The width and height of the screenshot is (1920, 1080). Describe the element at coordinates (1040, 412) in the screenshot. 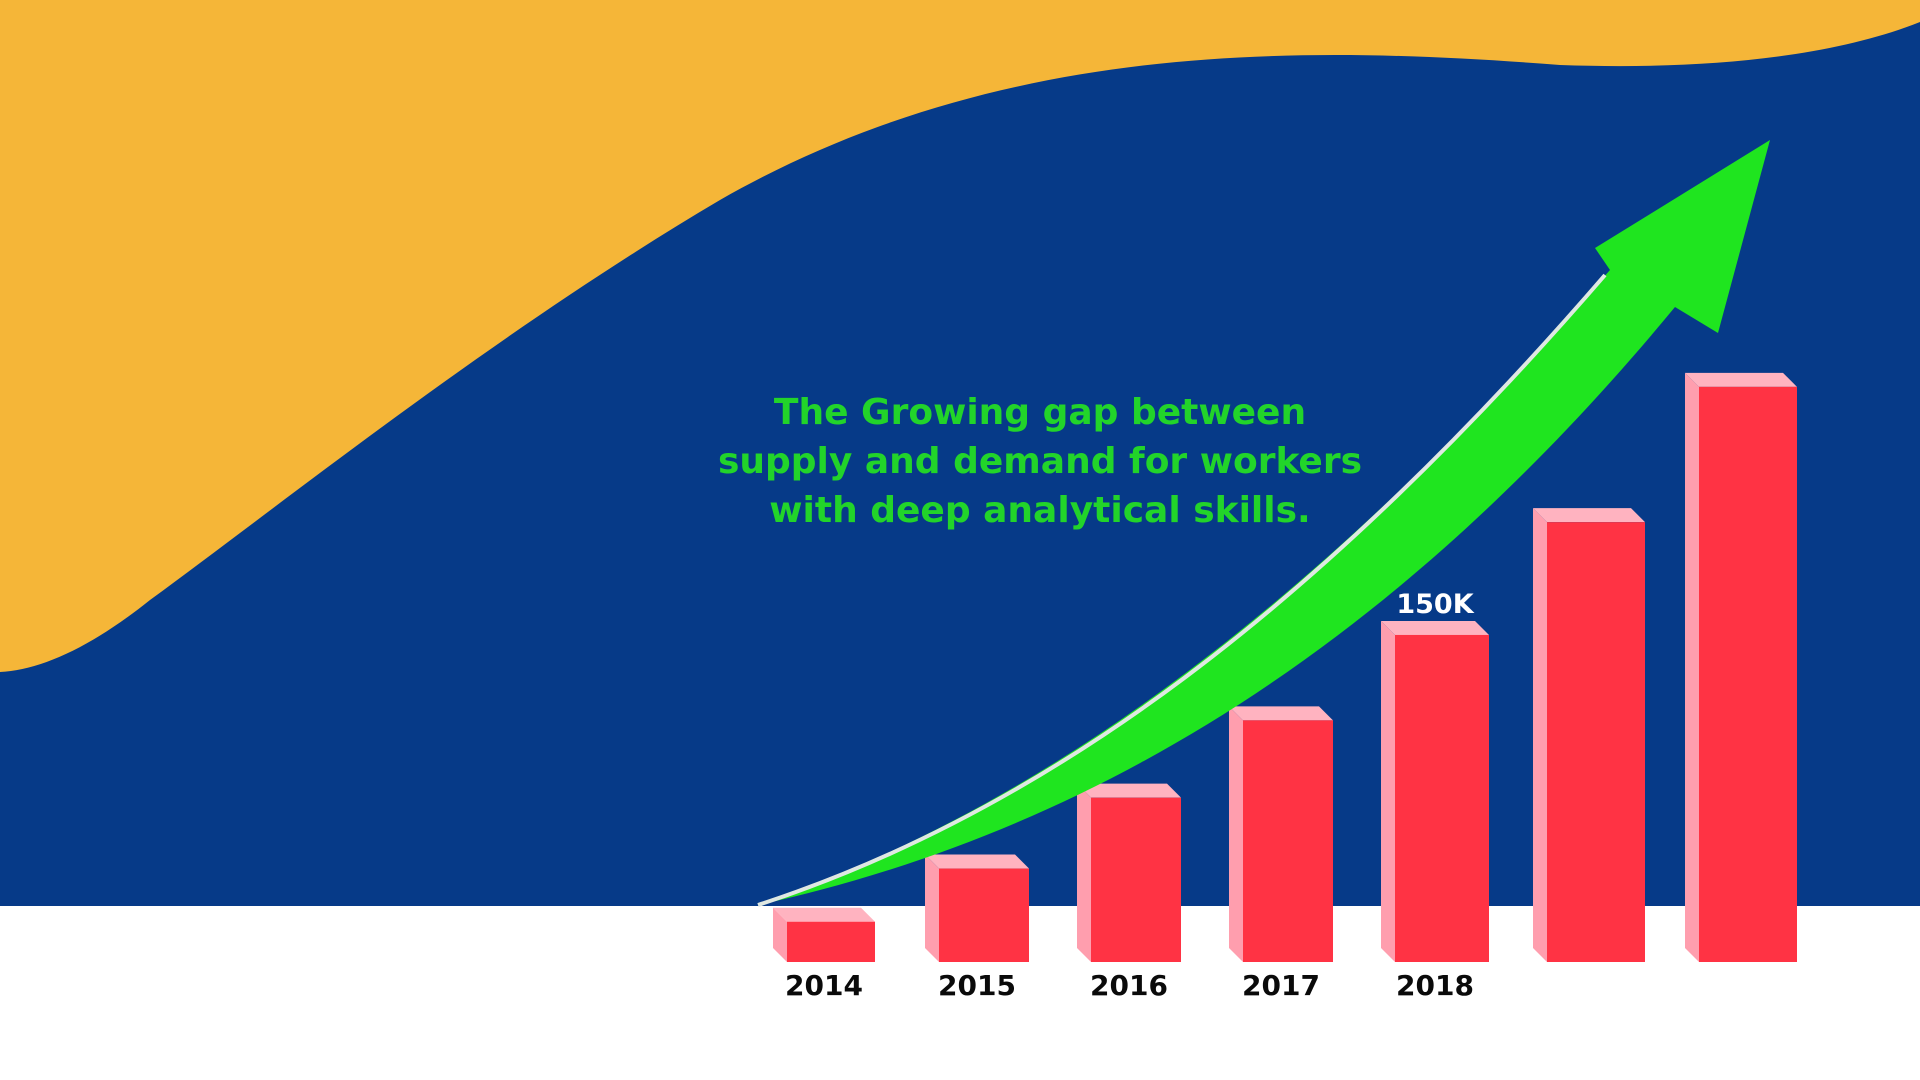

I see `headline-line-1: The Growing gap between` at that location.